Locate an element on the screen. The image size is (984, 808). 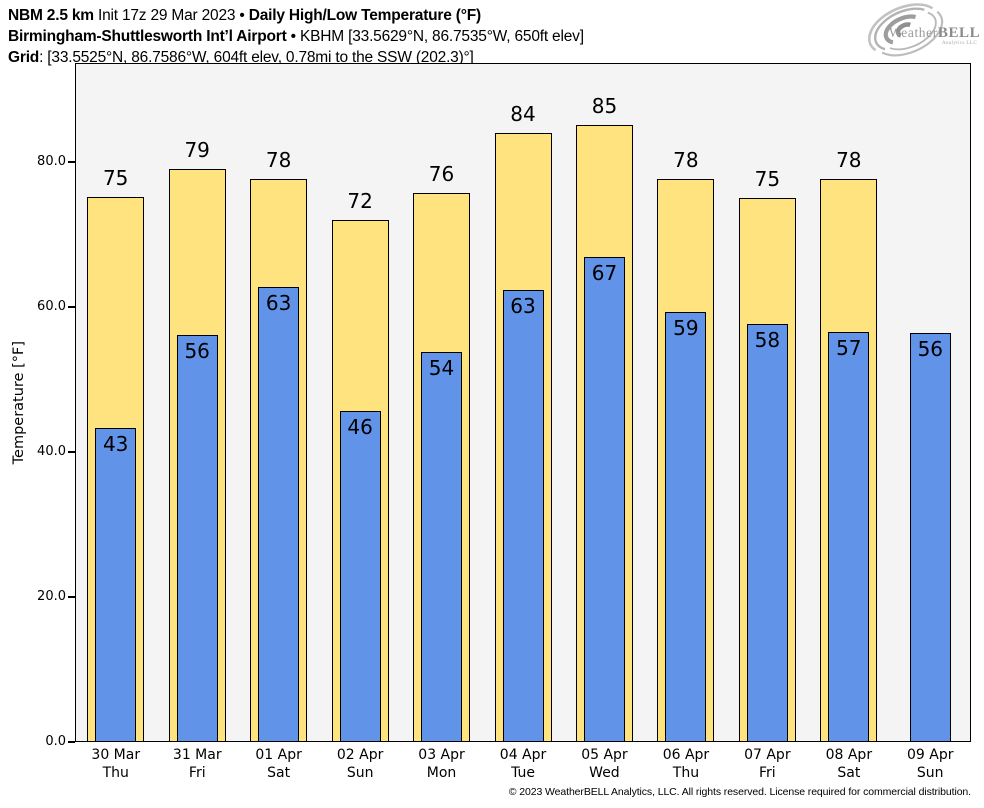
model-name: NBM 2.5 km is located at coordinates (51, 15).